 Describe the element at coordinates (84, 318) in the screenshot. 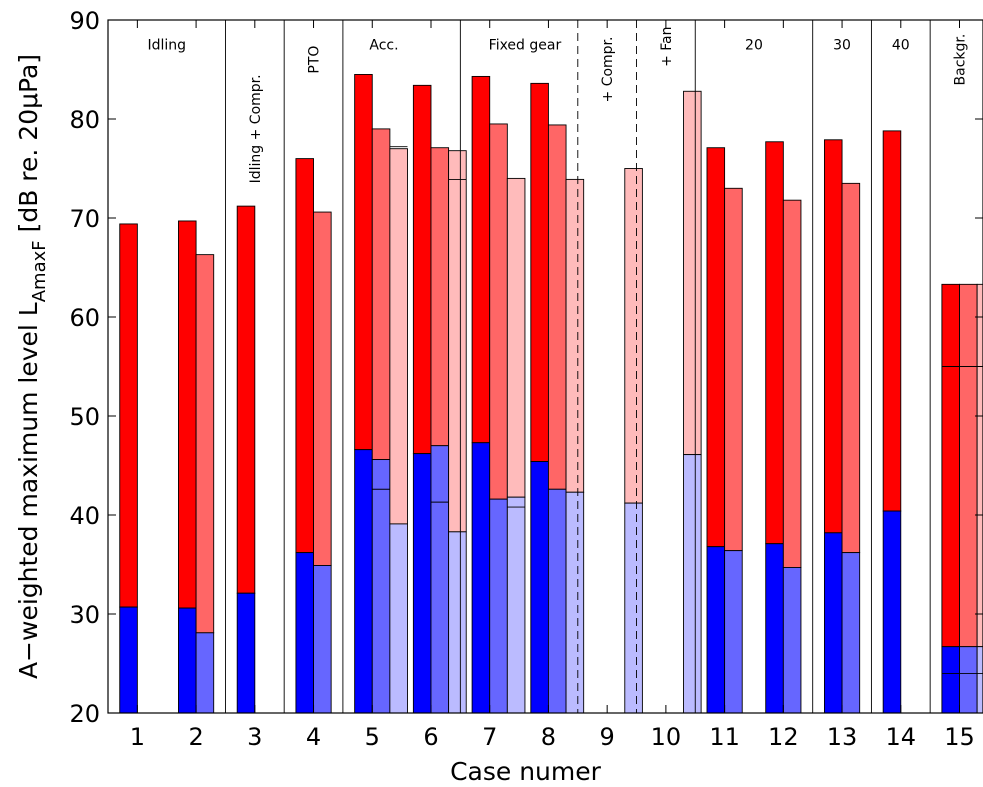

I see `y-tick-label: 60` at that location.